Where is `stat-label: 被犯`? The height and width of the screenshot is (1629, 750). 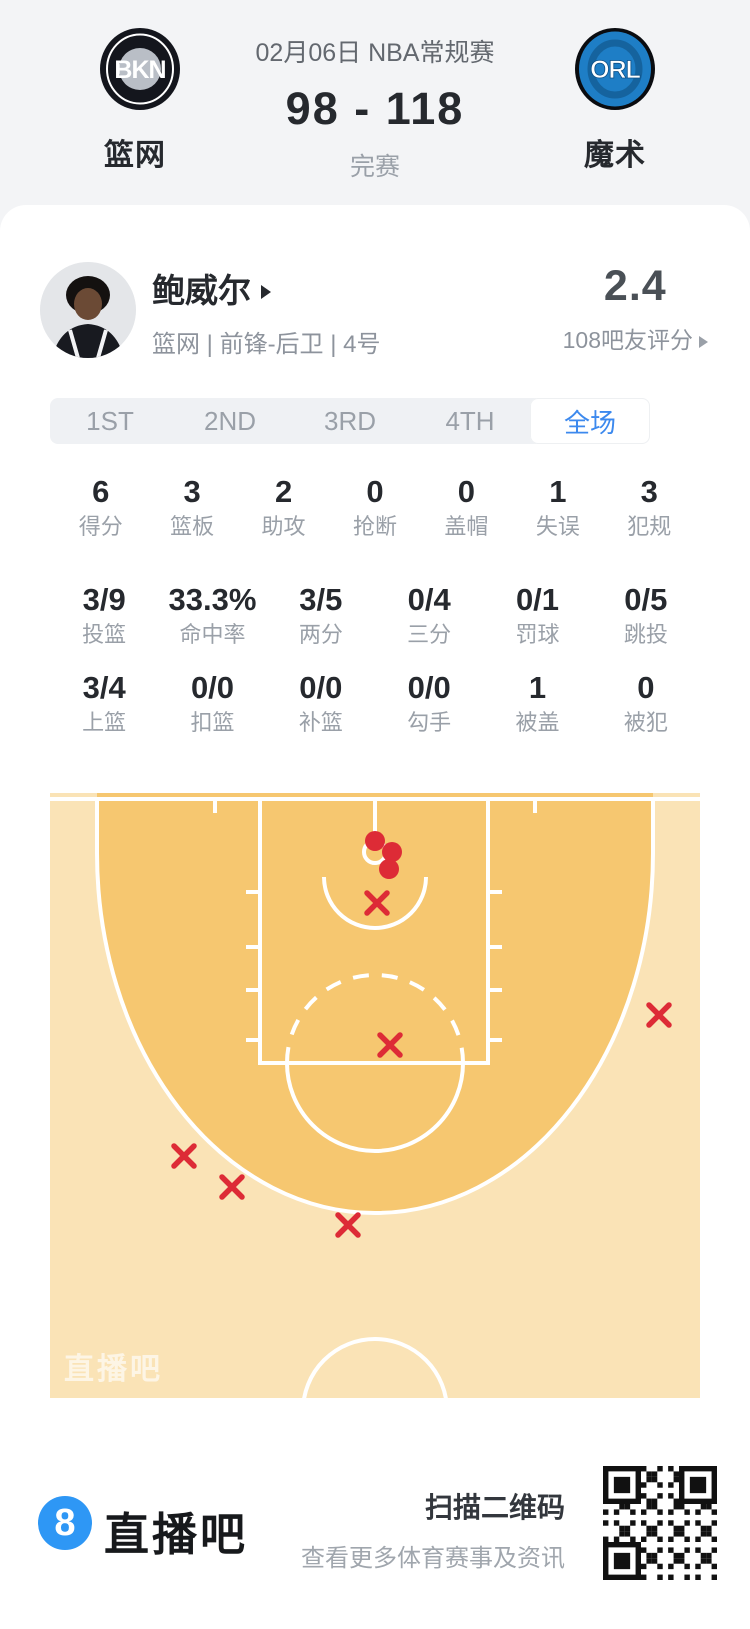 stat-label: 被犯 is located at coordinates (645, 722).